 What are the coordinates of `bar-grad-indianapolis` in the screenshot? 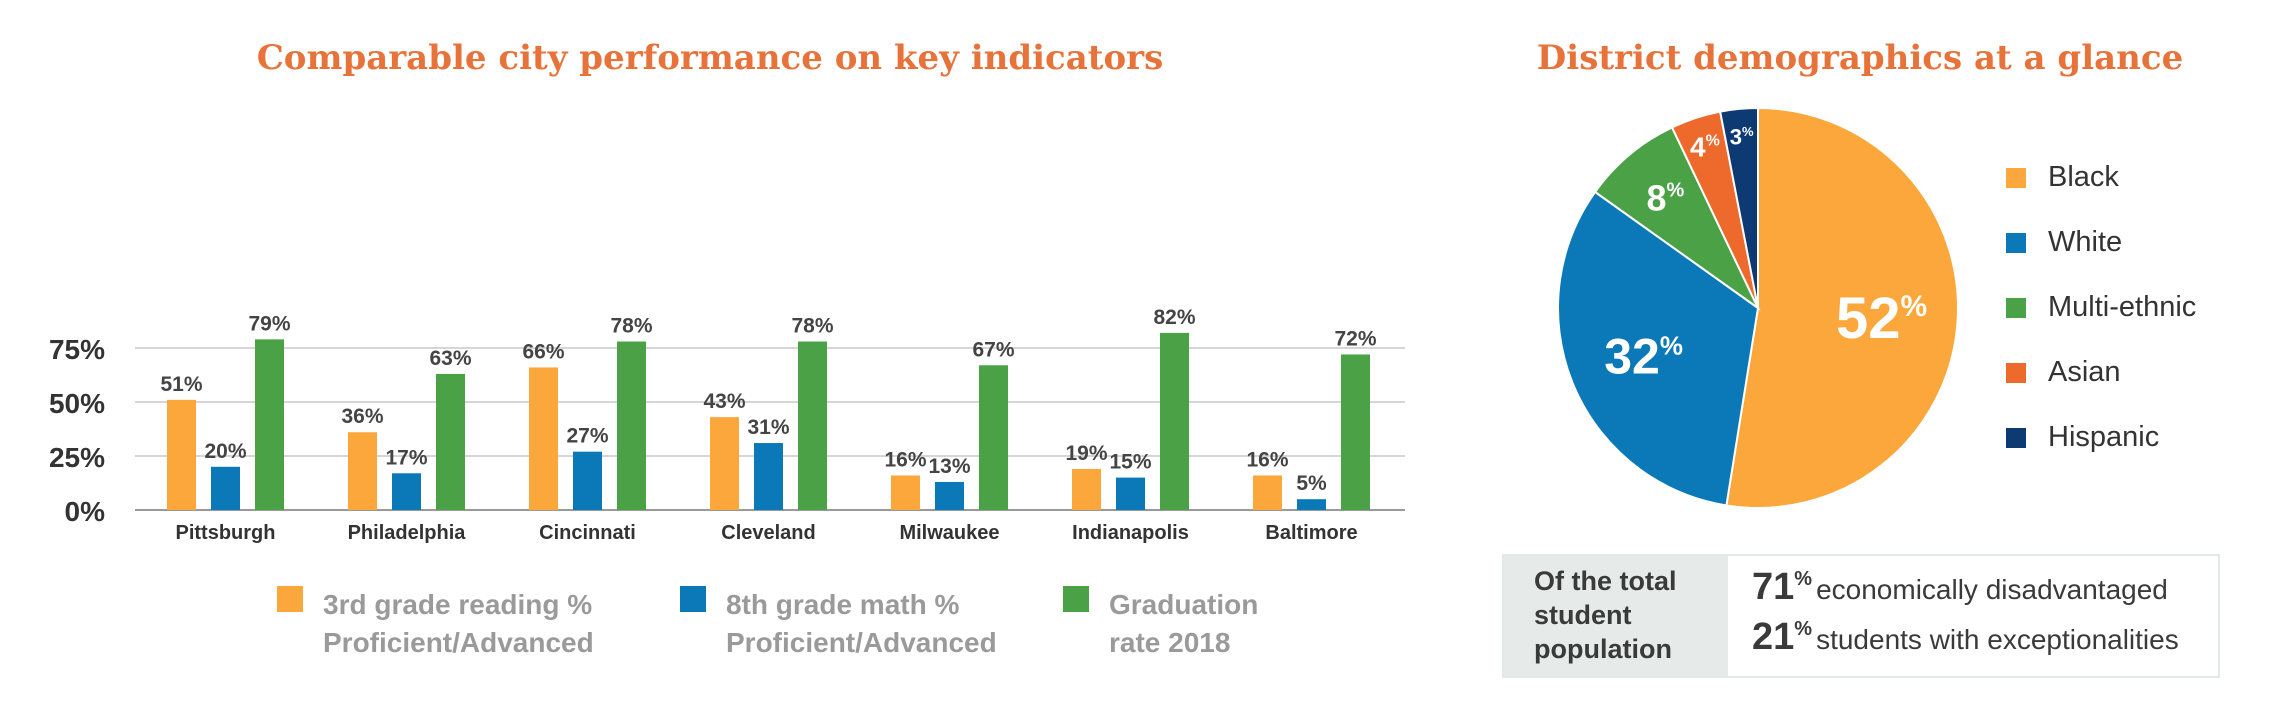 It's located at (1174, 421).